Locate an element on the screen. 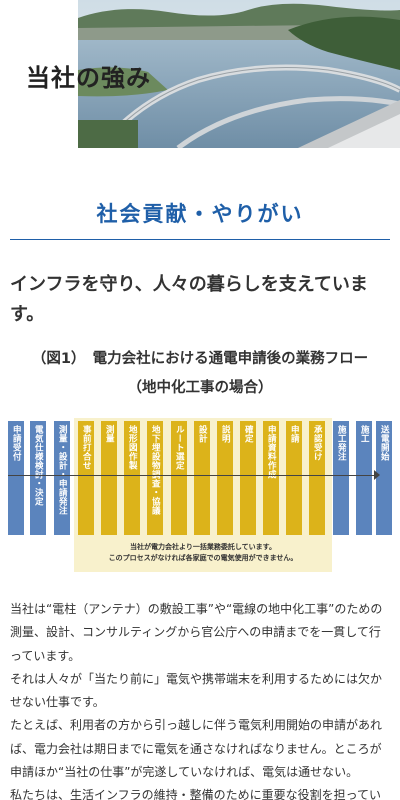  flow-step-label: 電気仕様検討・決定 is located at coordinates (38, 465).